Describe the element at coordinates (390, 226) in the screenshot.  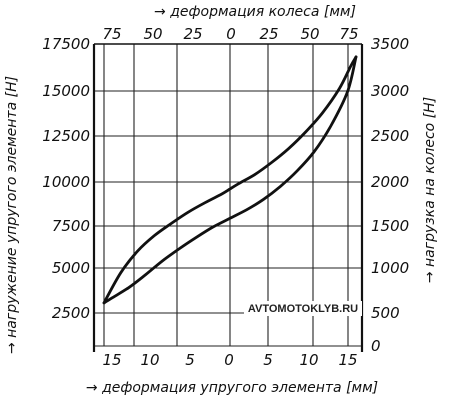
I see `right-tick-label: 1500` at that location.